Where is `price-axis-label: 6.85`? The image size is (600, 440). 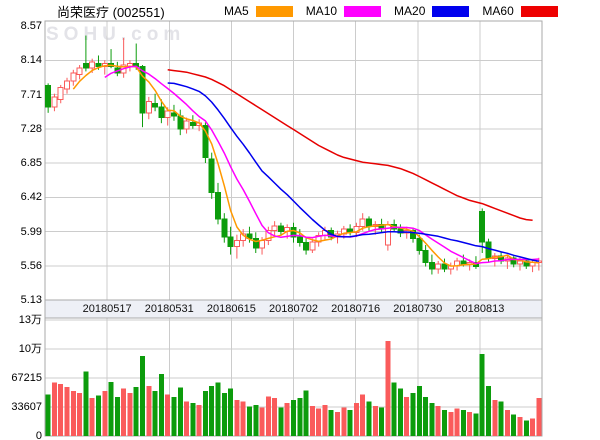 price-axis-label: 6.85 is located at coordinates (31, 163).